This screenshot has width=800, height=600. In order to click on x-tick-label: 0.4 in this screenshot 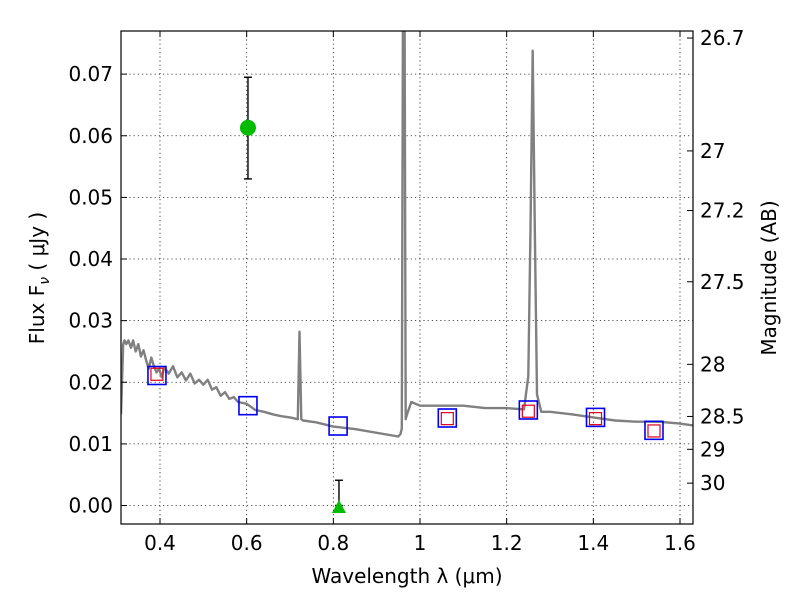, I will do `click(160, 543)`.